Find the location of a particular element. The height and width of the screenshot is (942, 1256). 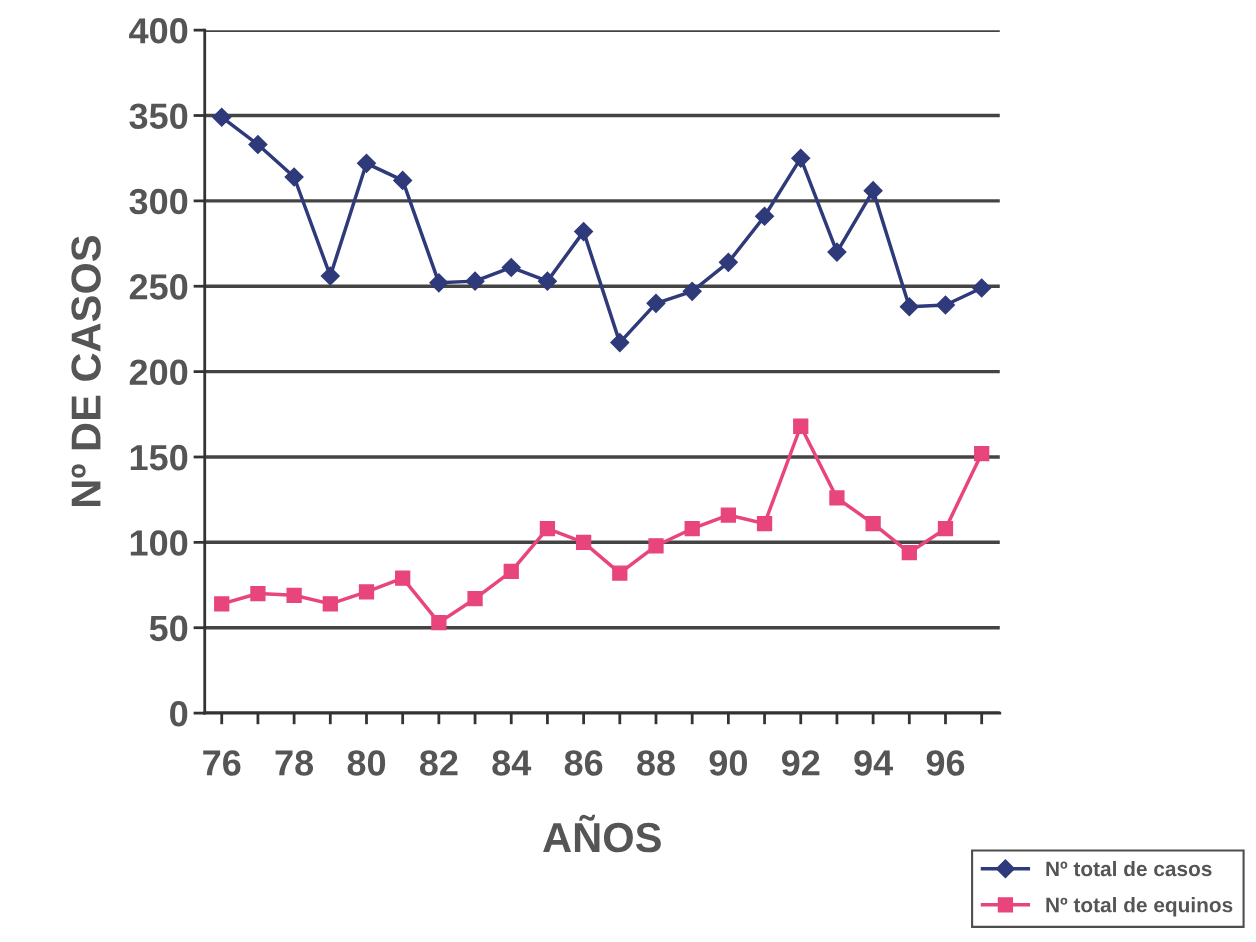

x-axis-title: AÑOS is located at coordinates (602, 833).